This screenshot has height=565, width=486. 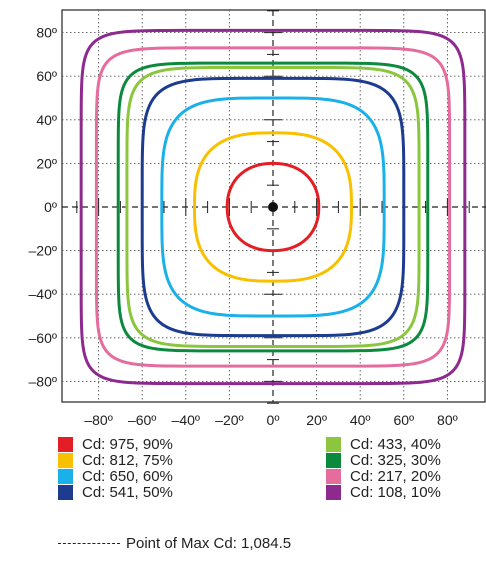 I want to click on legend-label-0: Cd: 975, 90%, so click(x=127, y=444).